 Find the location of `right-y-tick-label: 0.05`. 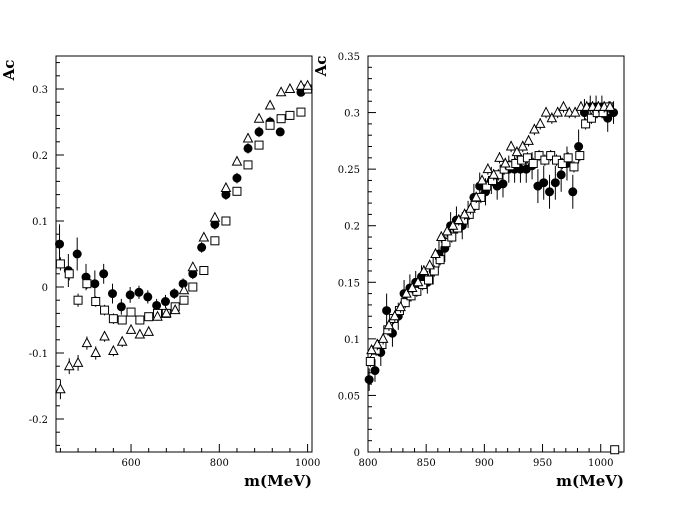

right-y-tick-label: 0.05 is located at coordinates (349, 396).